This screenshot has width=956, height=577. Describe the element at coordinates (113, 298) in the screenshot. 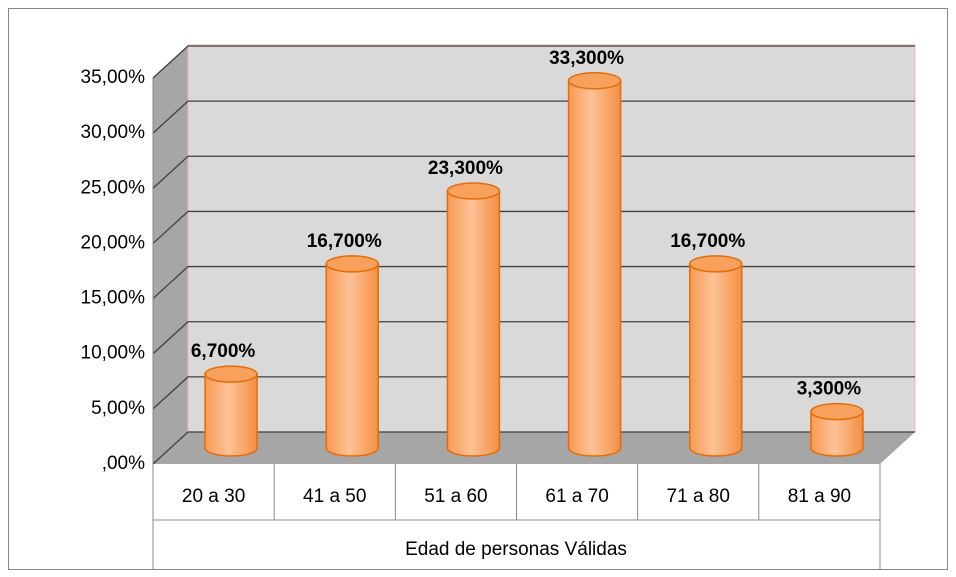

I see `y-tick-label: 15,00%` at that location.